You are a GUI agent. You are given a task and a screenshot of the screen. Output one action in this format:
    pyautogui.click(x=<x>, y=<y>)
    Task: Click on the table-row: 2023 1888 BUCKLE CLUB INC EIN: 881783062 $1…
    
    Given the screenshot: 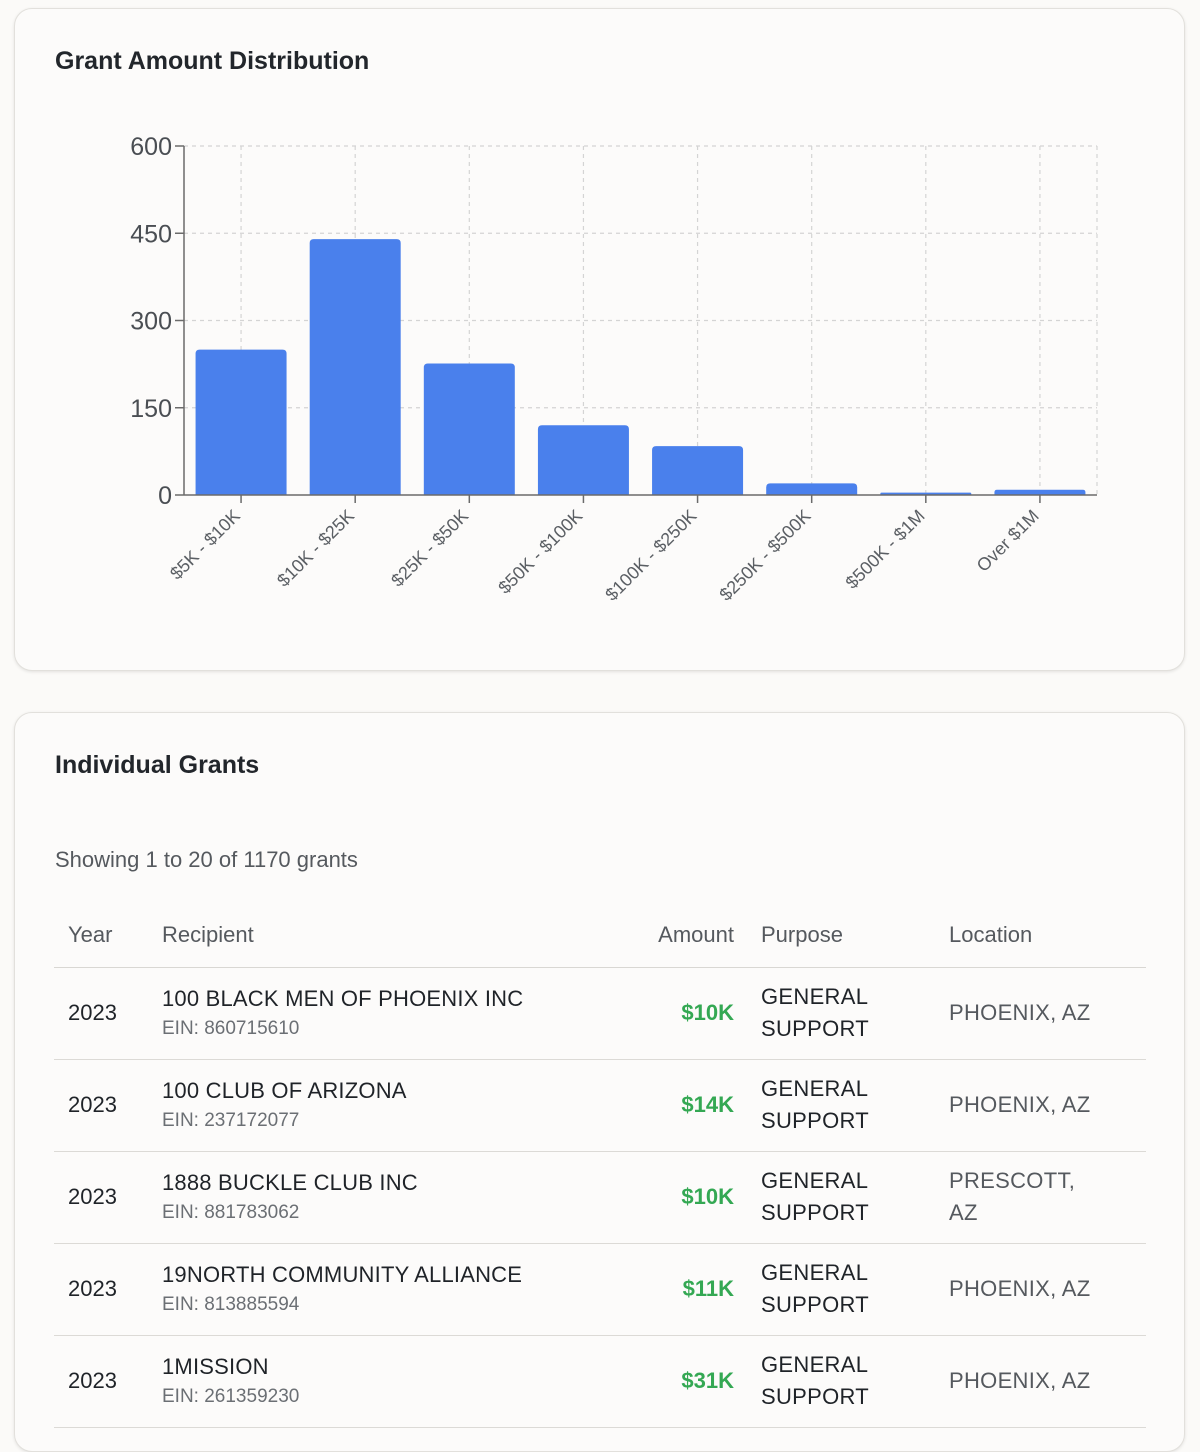 What is the action you would take?
    pyautogui.click(x=600, y=1197)
    